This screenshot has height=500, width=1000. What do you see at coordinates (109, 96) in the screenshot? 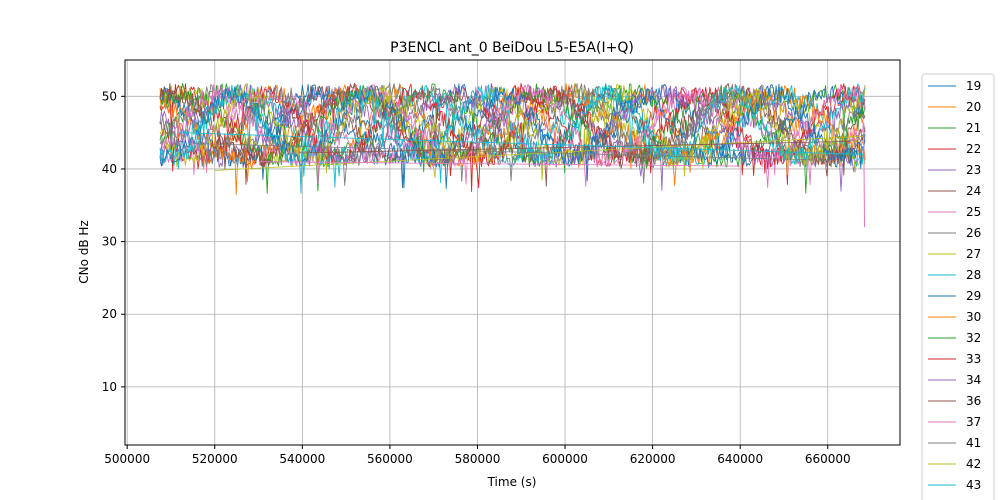
I see `y-tick-label: 50` at bounding box center [109, 96].